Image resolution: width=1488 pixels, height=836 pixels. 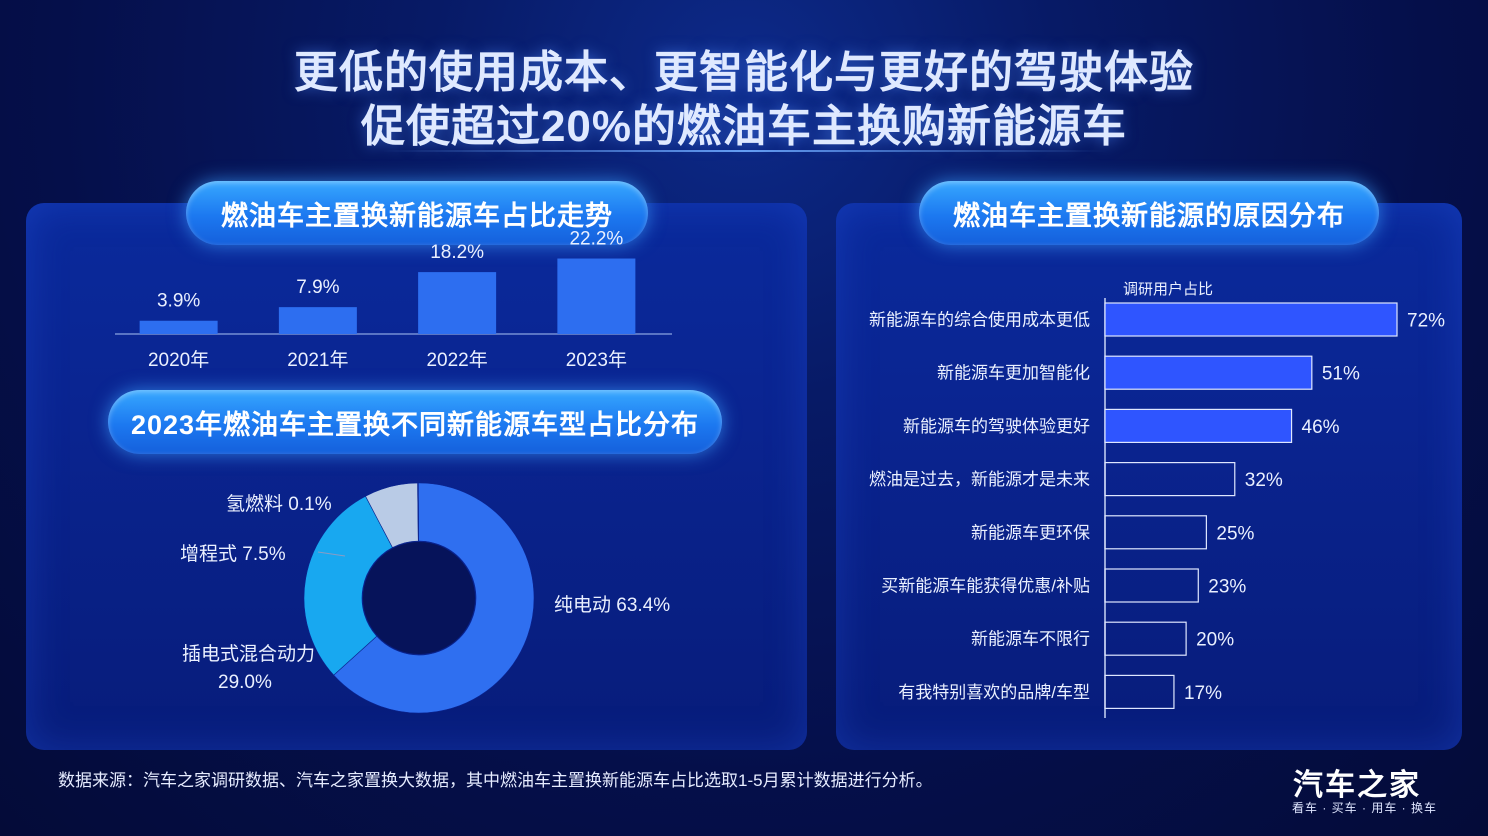 I want to click on reason-chart-title: 燃油车主置换新能源的原因分布, so click(x=1149, y=213).